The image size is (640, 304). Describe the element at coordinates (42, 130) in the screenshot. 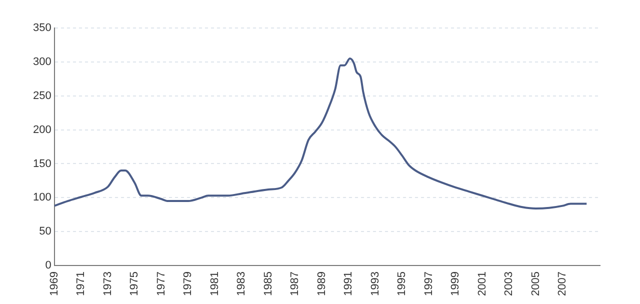

I see `y-tick-label: 200` at that location.